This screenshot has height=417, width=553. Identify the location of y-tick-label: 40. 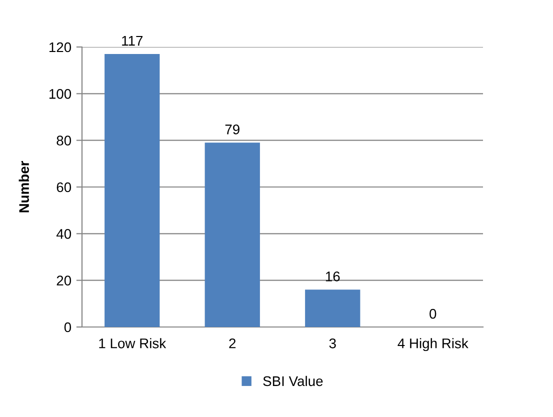
(64, 234).